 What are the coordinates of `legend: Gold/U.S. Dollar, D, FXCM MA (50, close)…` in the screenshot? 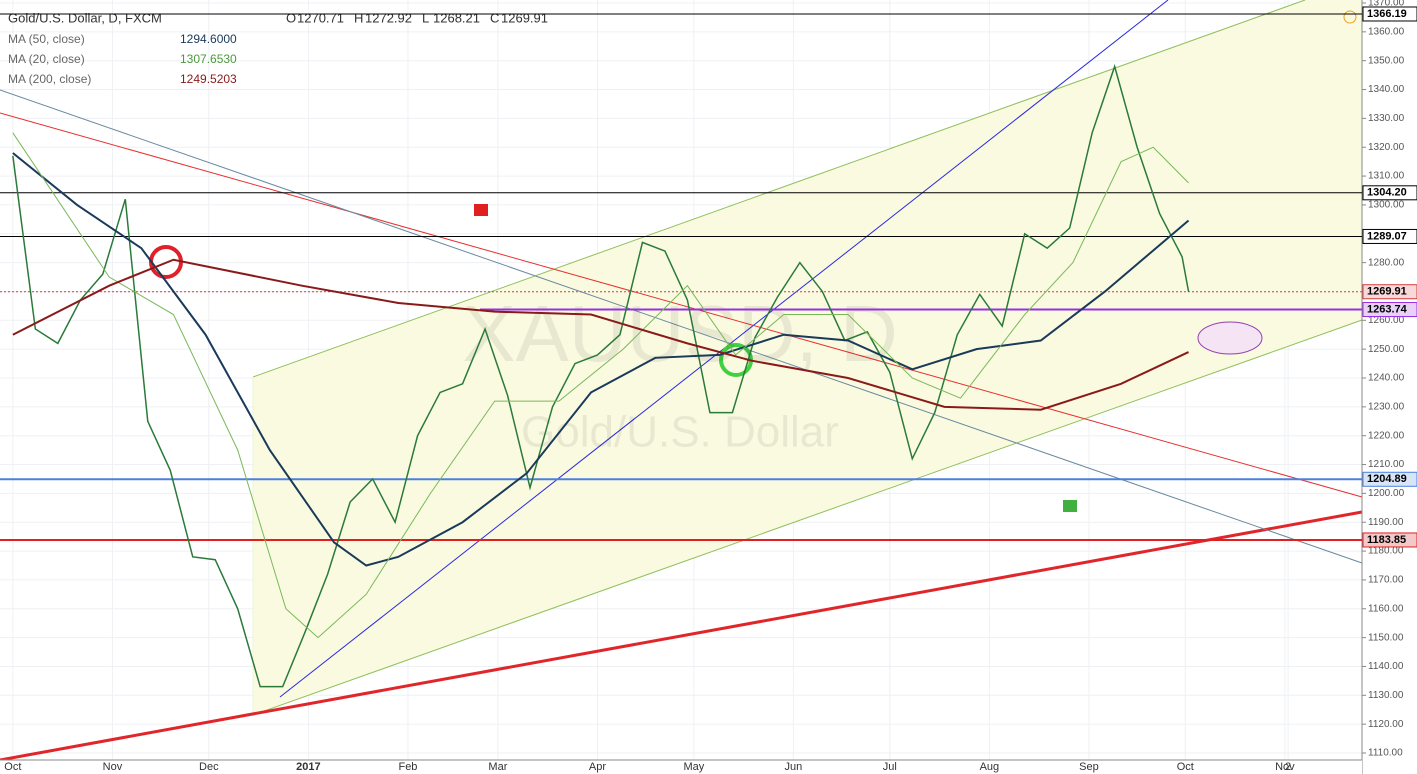 It's located at (278, 48).